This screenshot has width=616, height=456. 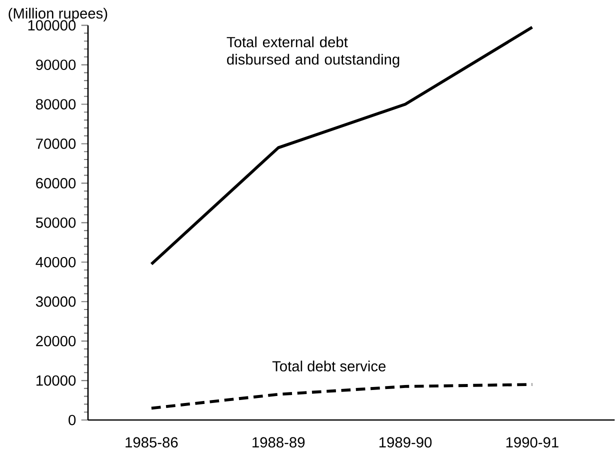 I want to click on series-label: Total debt service, so click(x=329, y=366).